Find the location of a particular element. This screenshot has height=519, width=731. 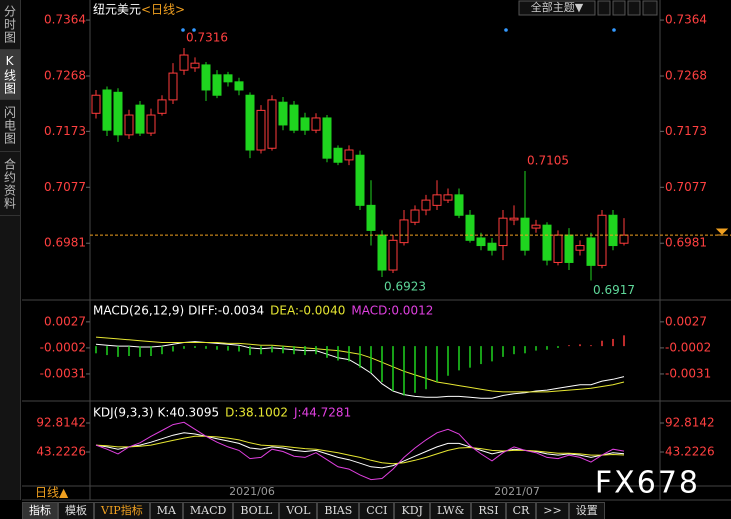

toolbar-tab: BOLL is located at coordinates (256, 510).